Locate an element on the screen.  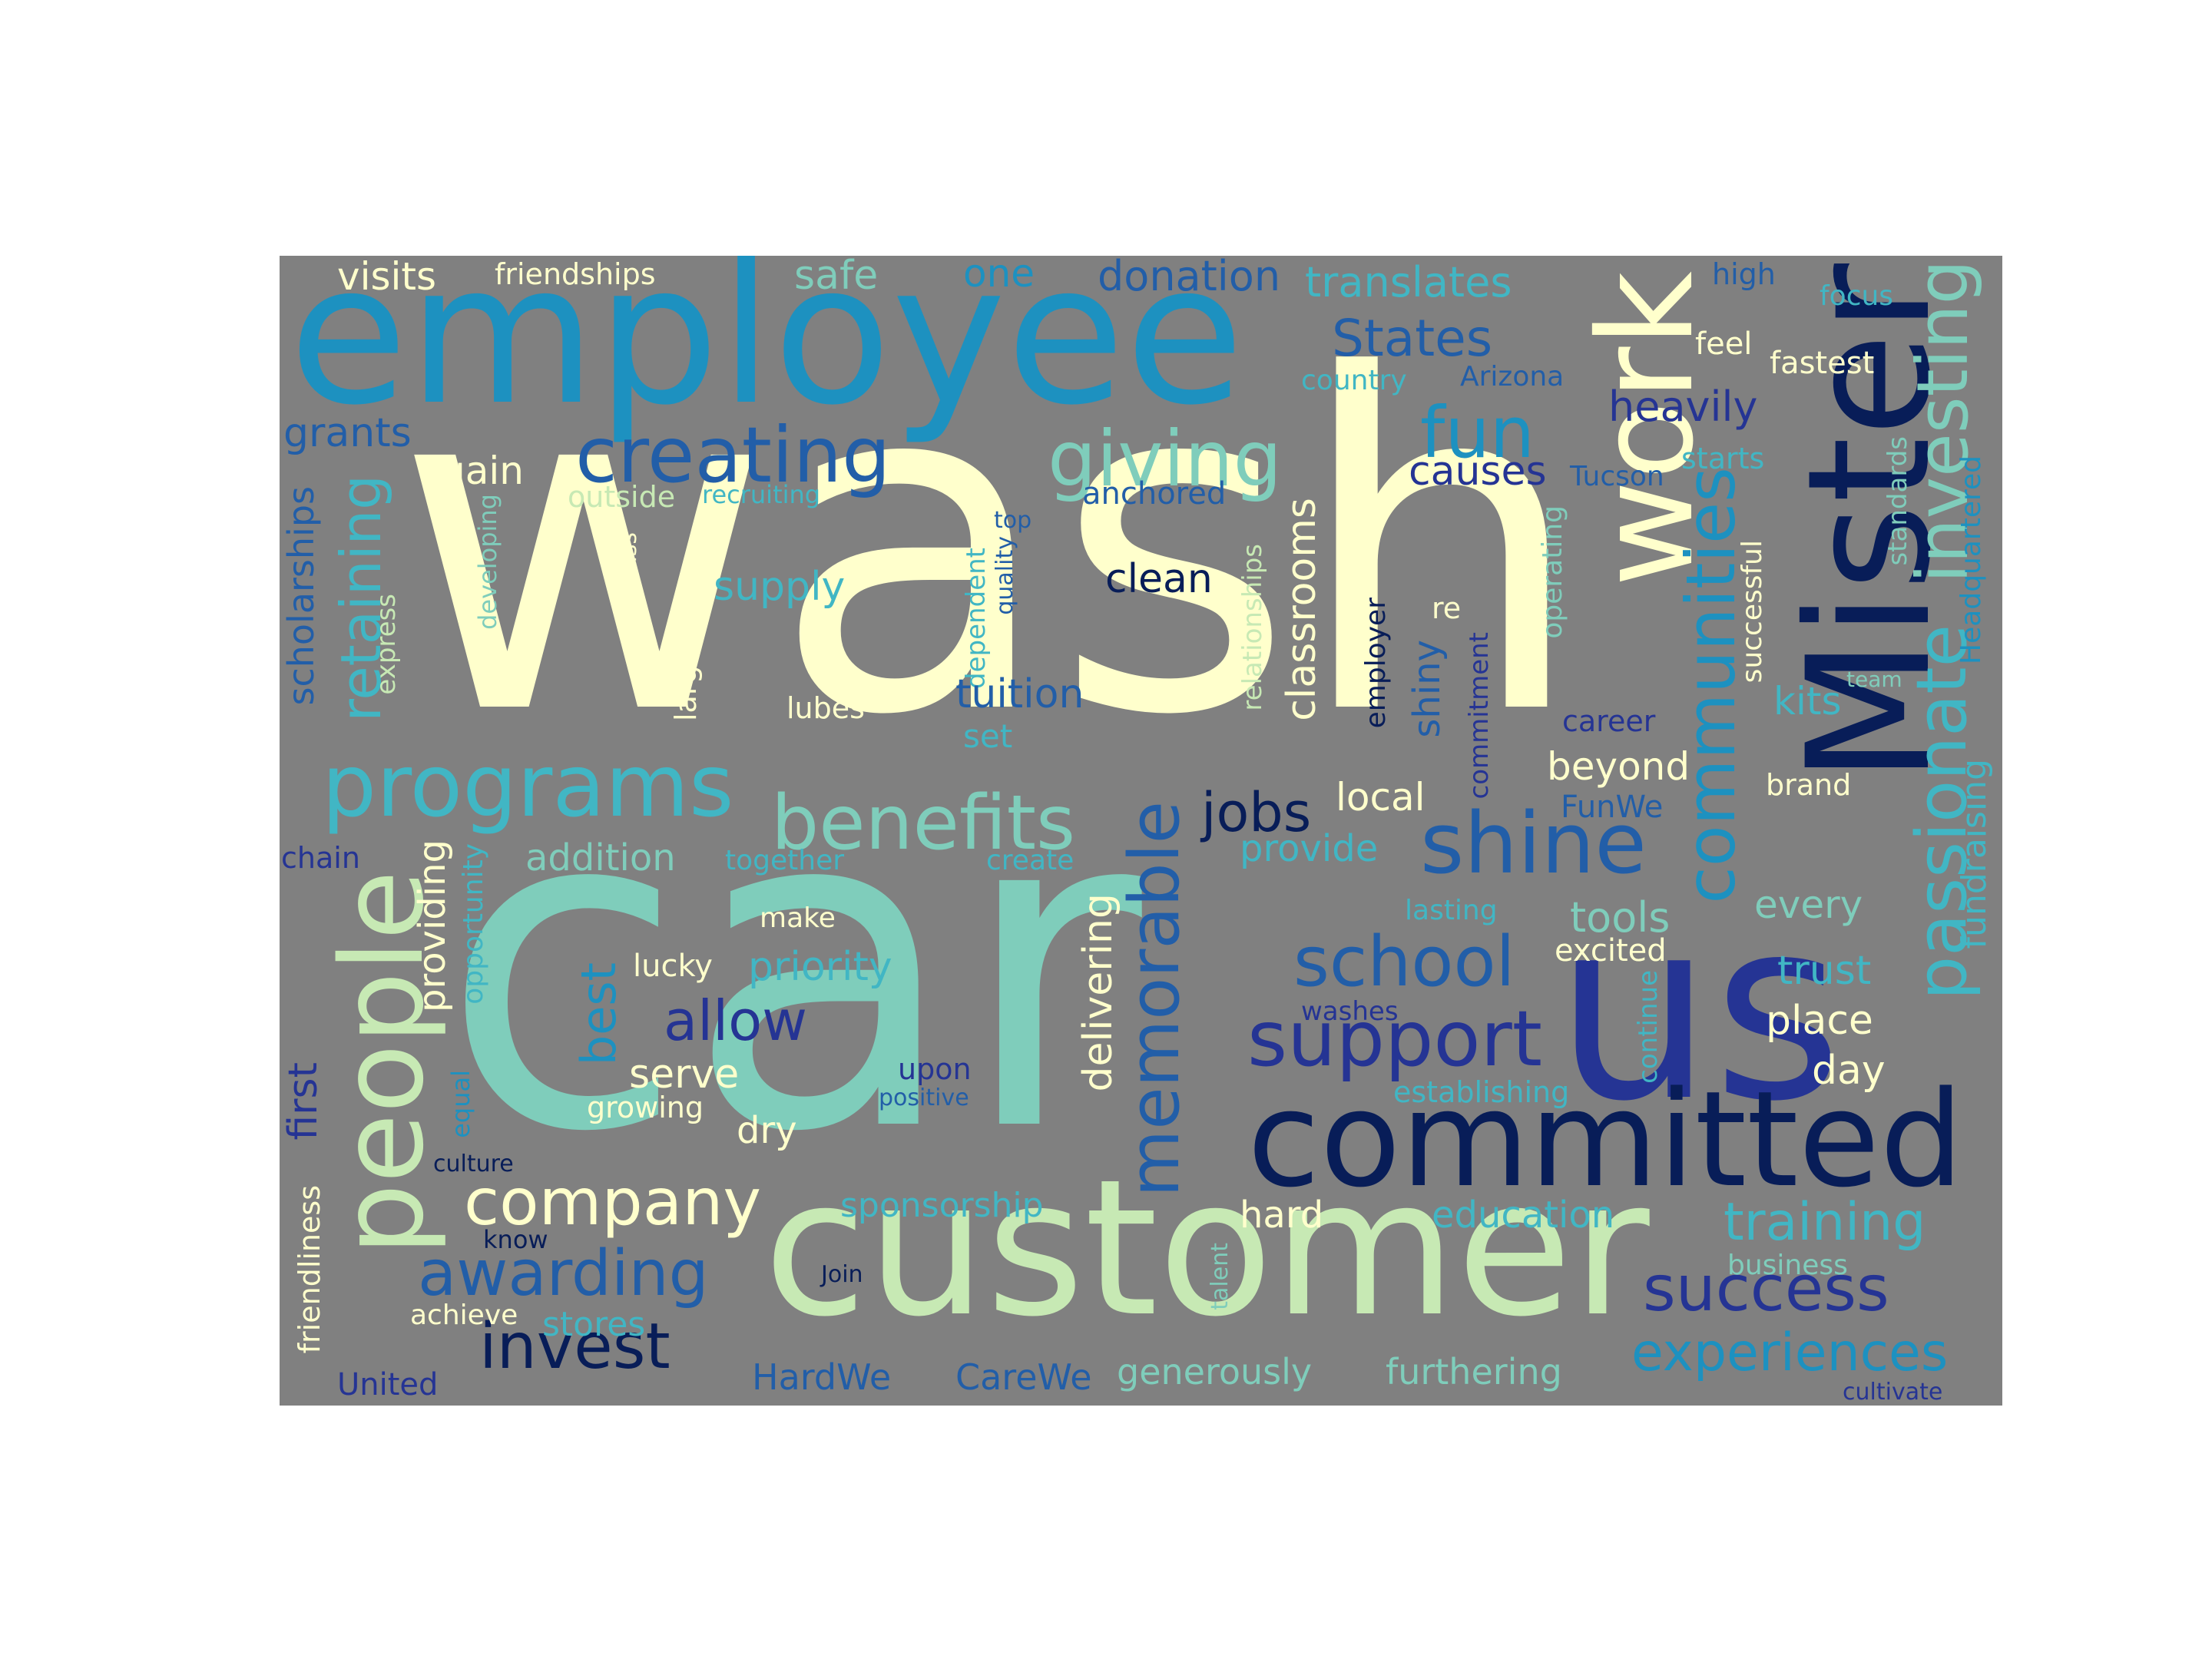
word-united: United is located at coordinates (388, 1385).